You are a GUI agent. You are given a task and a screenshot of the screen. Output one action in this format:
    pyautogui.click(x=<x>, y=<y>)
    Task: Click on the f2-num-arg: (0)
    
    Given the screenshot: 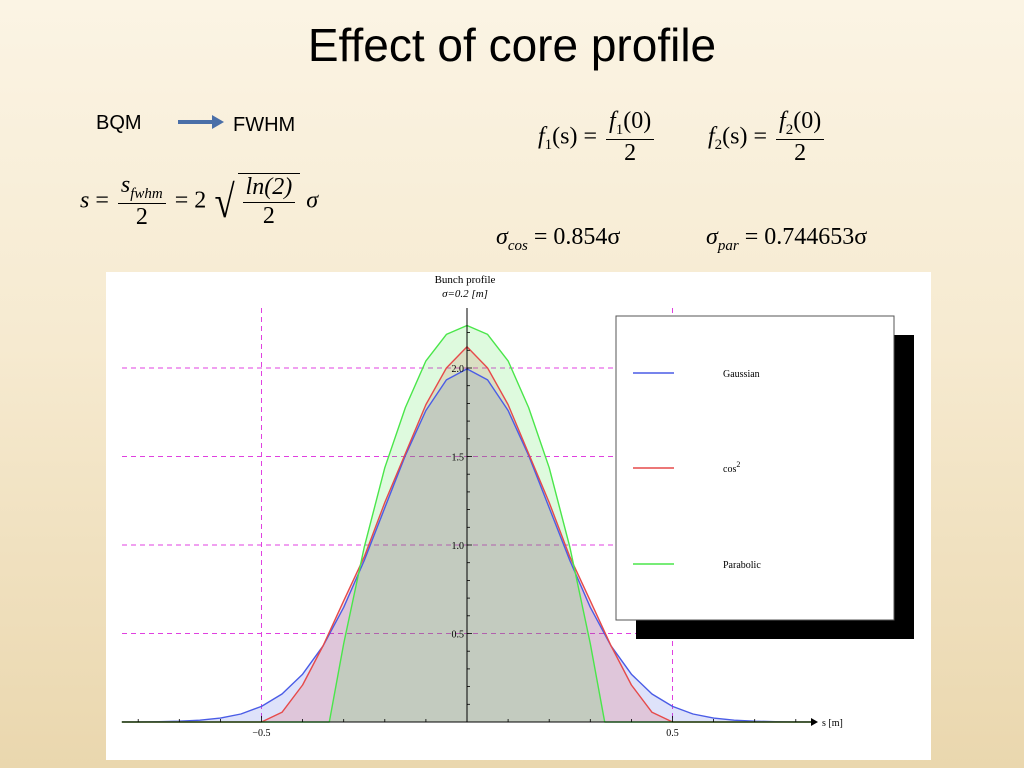 What is the action you would take?
    pyautogui.click(x=807, y=121)
    